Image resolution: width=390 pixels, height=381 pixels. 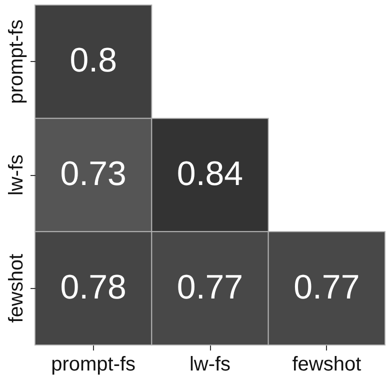 I want to click on data-label: 0.8, so click(x=93, y=61).